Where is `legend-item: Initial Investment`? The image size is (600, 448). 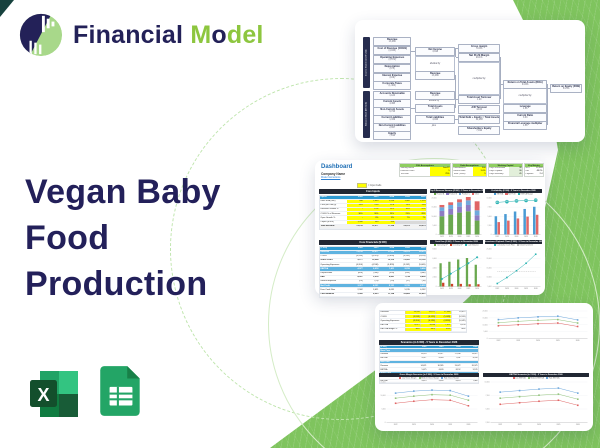 legend-item: Initial Investment is located at coordinates (524, 245).